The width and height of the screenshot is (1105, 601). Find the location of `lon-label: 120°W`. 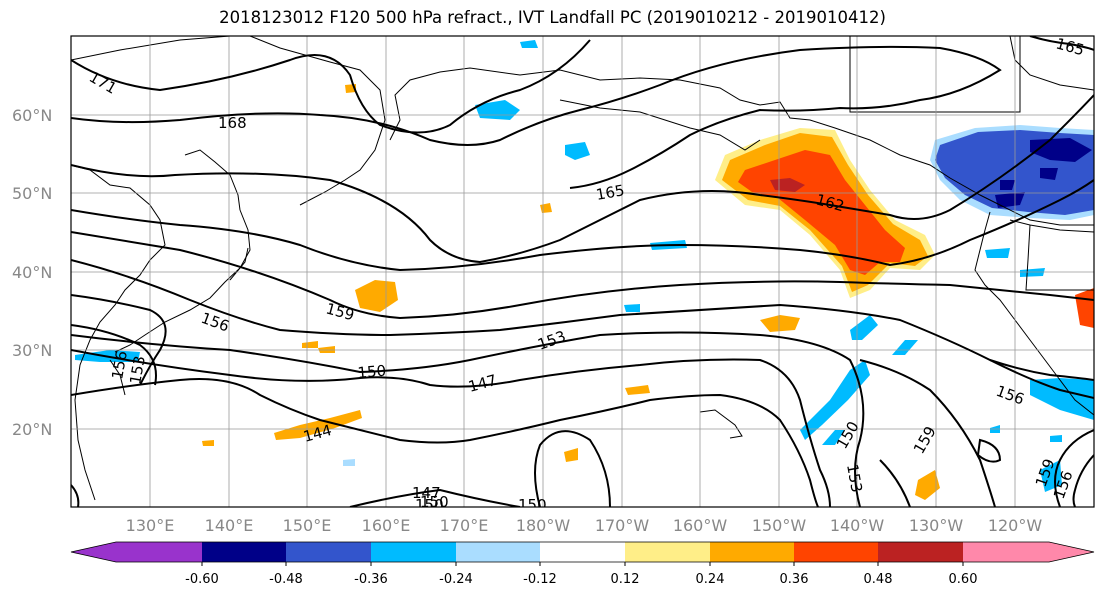

lon-label: 120°W is located at coordinates (1015, 525).